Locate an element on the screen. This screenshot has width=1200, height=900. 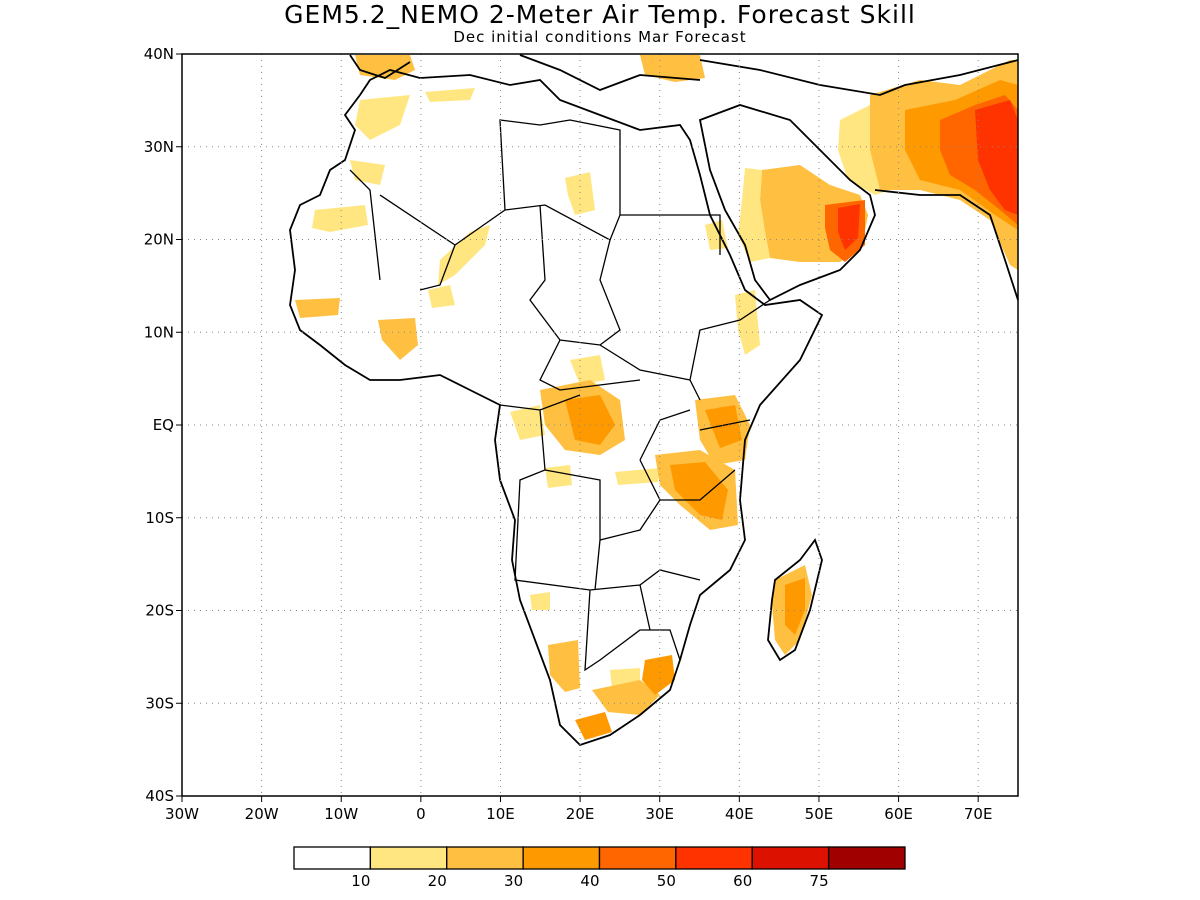
lat-tick-label: 40S is located at coordinates (159, 796).